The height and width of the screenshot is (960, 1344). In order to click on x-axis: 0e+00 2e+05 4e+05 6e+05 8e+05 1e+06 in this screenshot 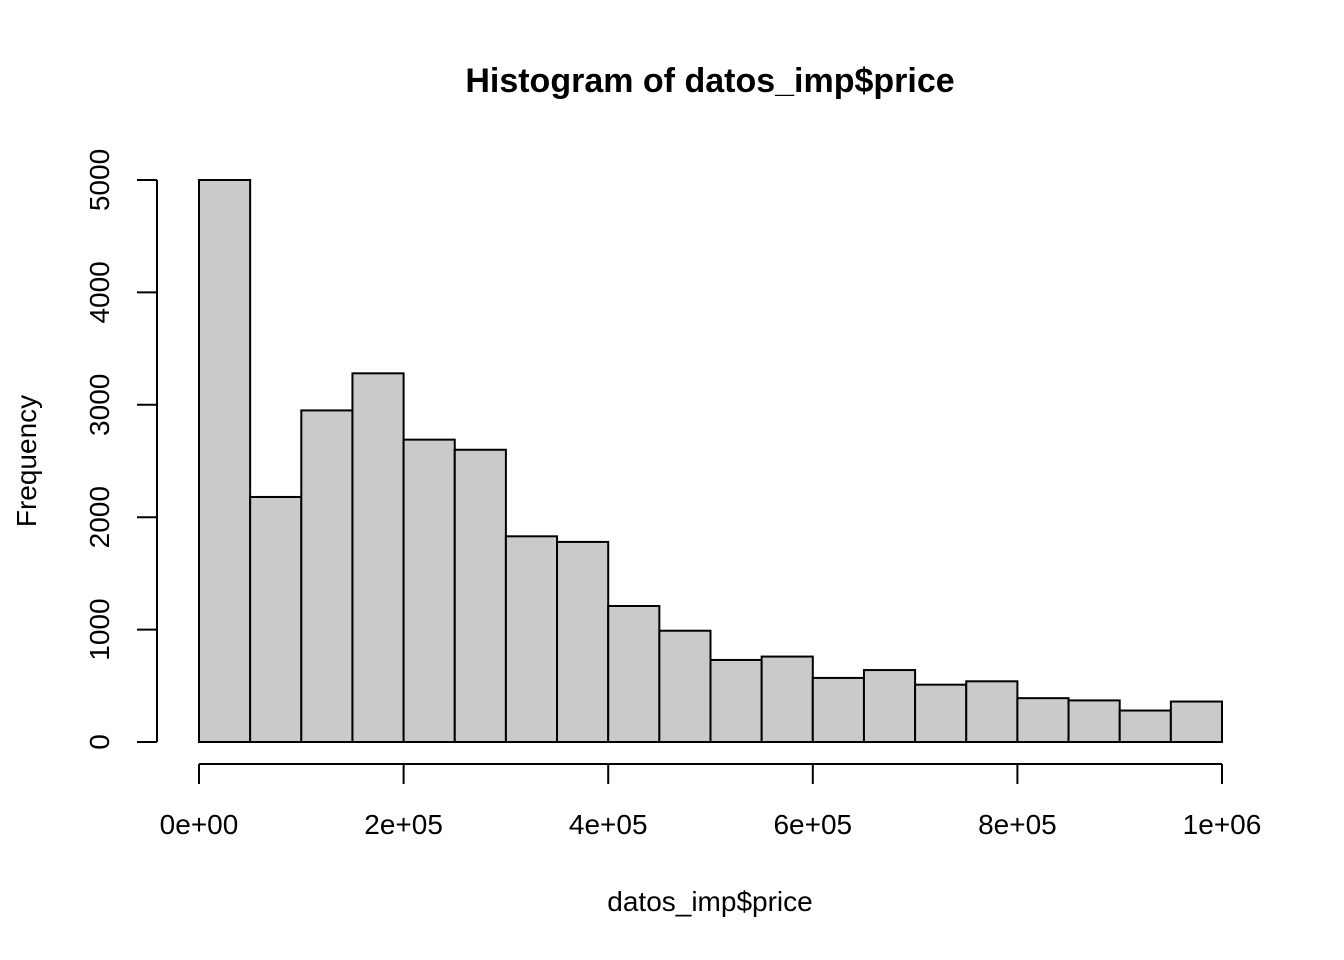, I will do `click(711, 801)`.